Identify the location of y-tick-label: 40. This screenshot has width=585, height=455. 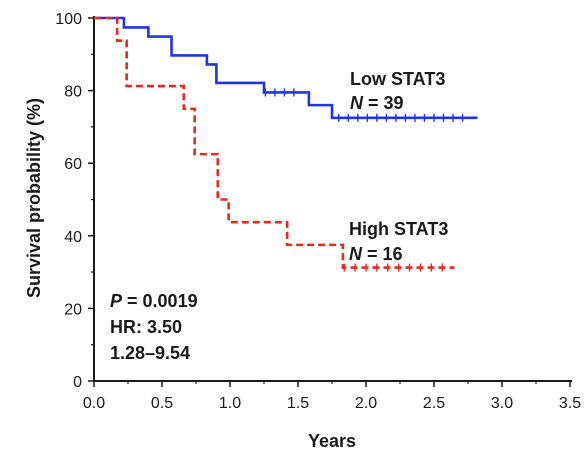
(73, 237).